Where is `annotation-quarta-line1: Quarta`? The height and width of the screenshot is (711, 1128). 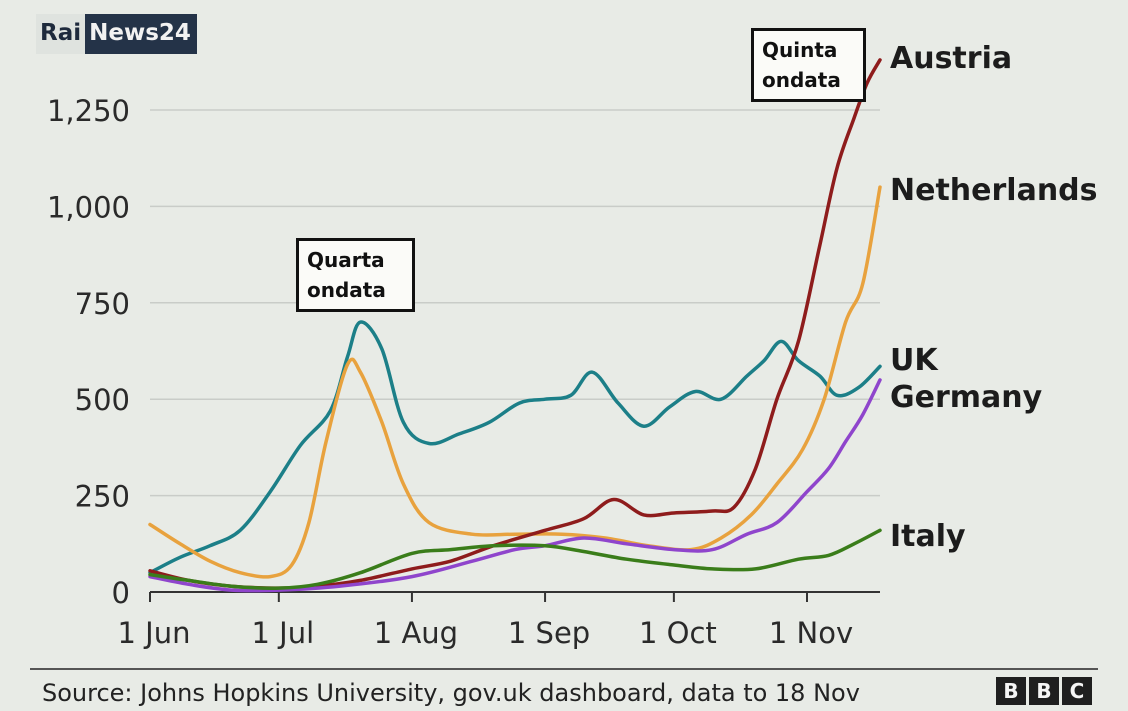
annotation-quarta-line1: Quarta is located at coordinates (346, 260).